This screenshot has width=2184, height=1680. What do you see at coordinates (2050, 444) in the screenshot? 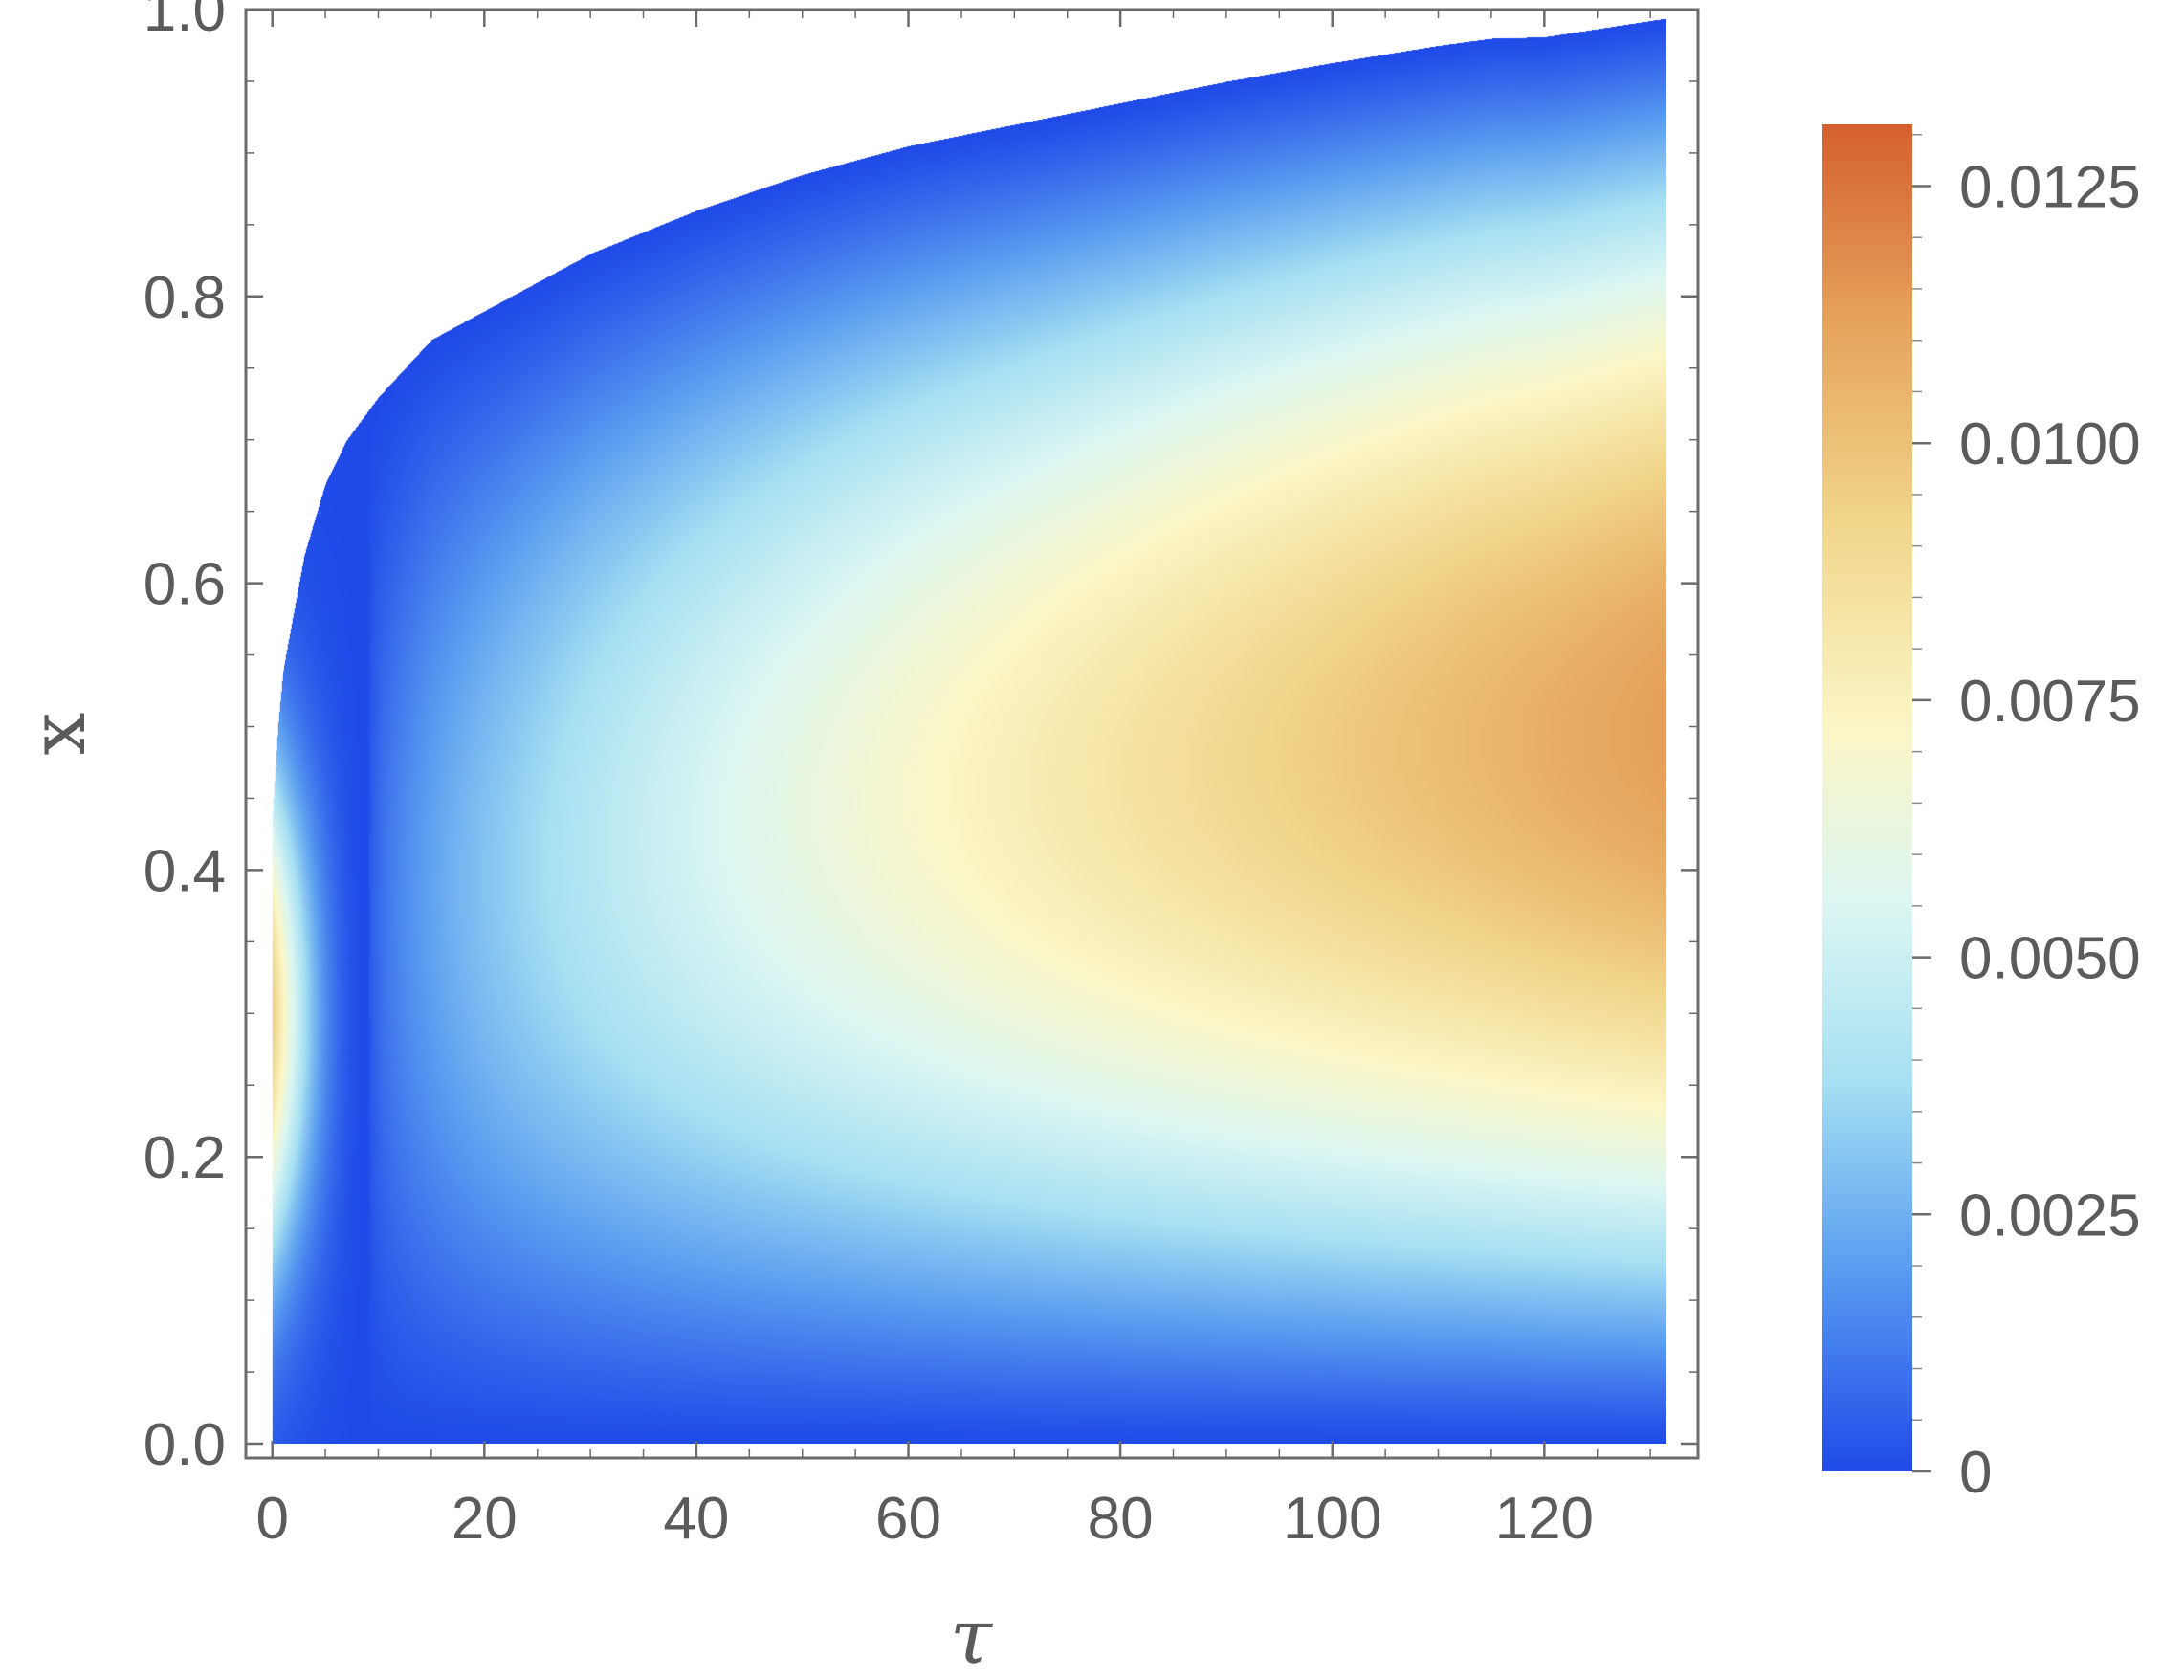
I see `colorbar-tick-label: 0.0100` at bounding box center [2050, 444].